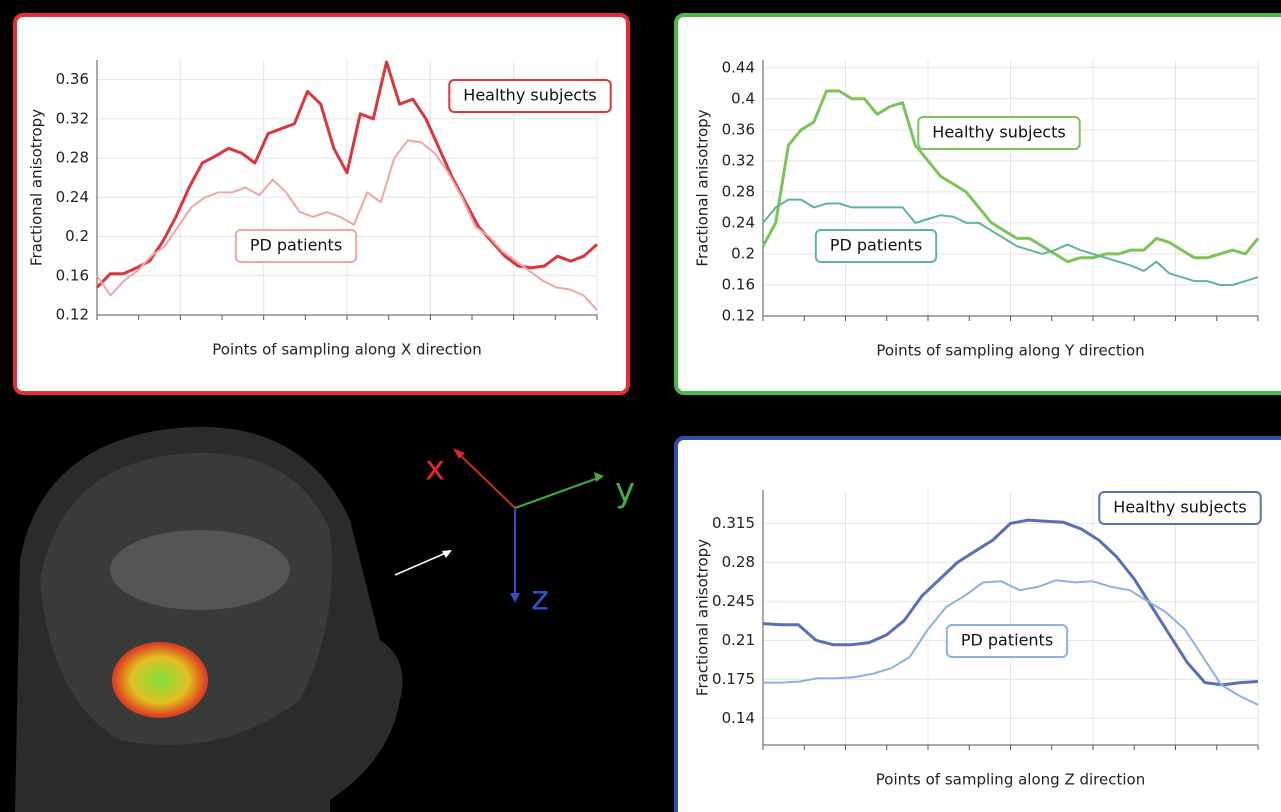 The image size is (1281, 812). What do you see at coordinates (733, 523) in the screenshot?
I see `y-tick-label: 0.315` at bounding box center [733, 523].